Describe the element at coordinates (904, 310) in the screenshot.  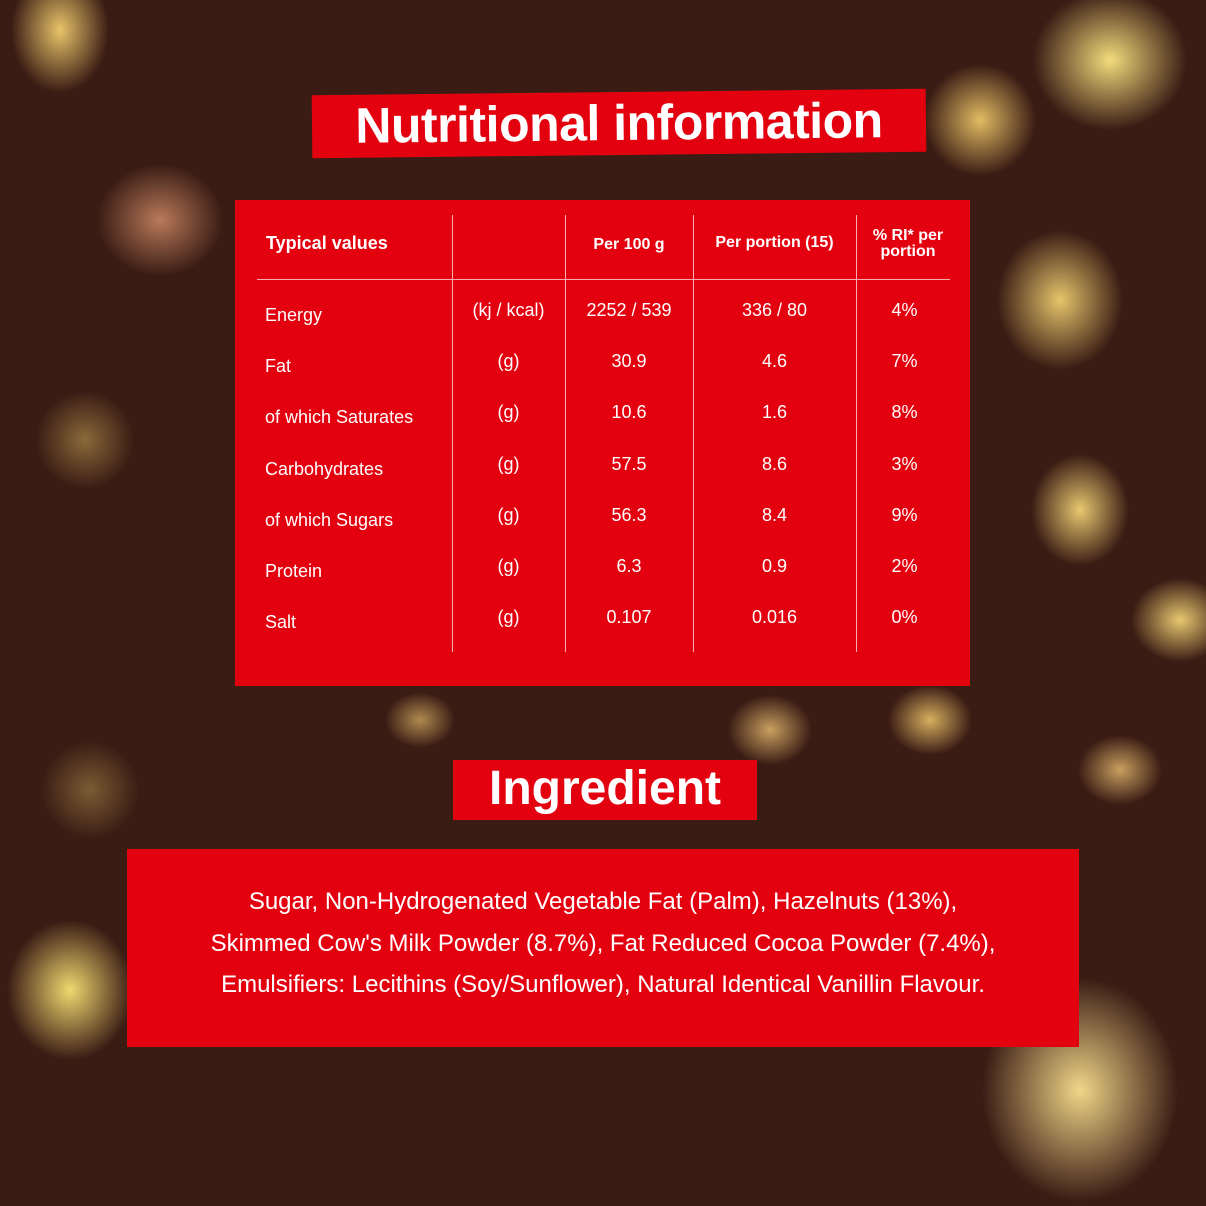
I see `nutrition-cell-ri: 4%` at that location.